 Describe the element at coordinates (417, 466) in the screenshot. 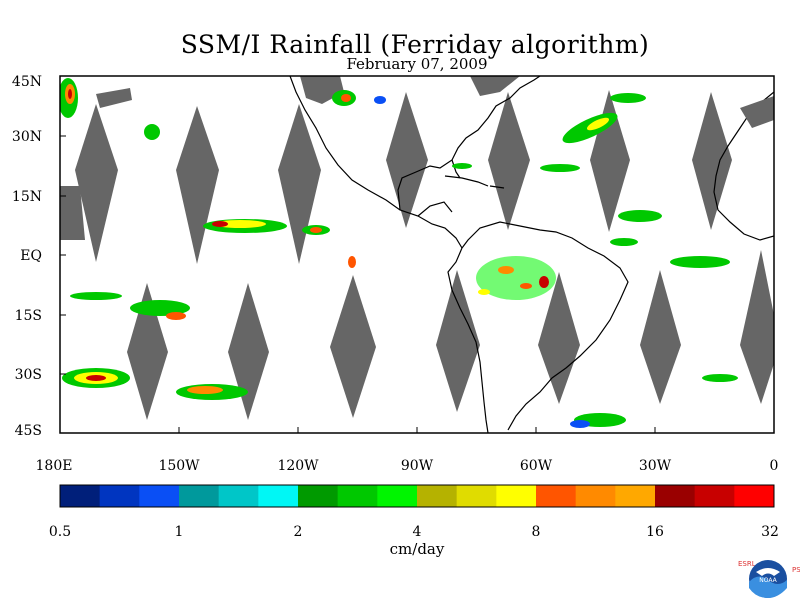

I see `lon-label: 90W` at that location.